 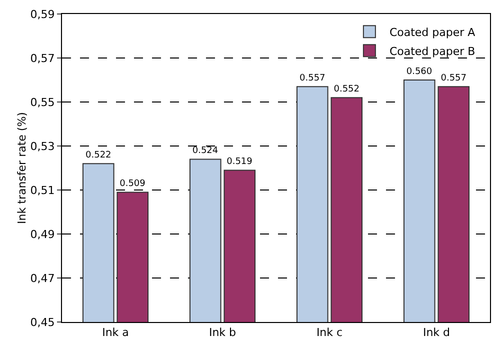 I want to click on x-tick-label: Ink c, so click(x=329, y=333).